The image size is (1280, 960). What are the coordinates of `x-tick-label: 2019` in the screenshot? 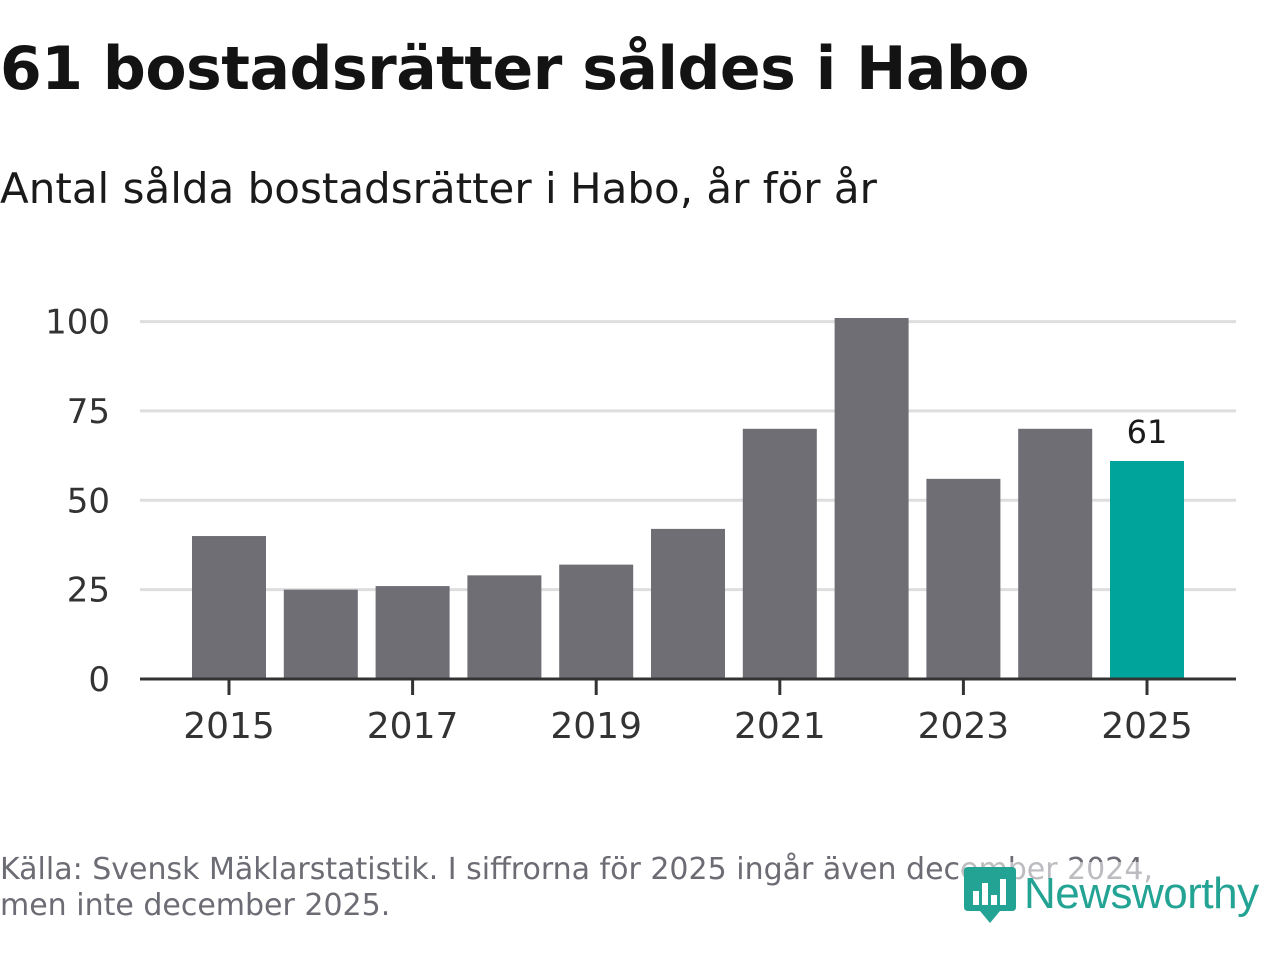 It's located at (596, 726).